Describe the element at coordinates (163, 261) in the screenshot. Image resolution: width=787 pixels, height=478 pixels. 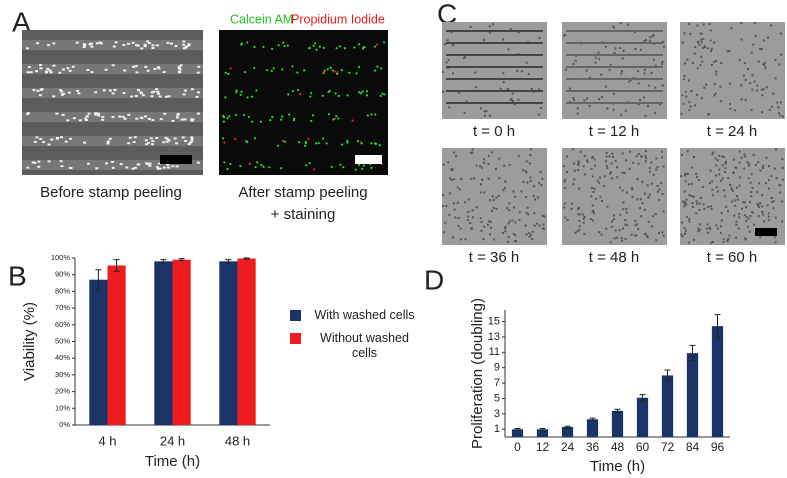
I see `error-bar` at that location.